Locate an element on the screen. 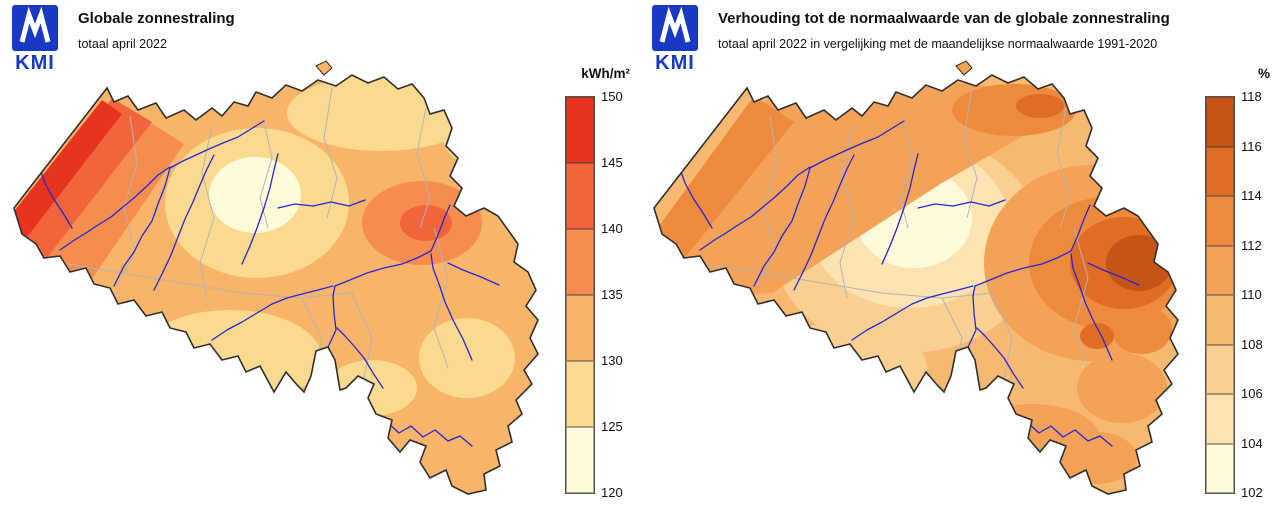 The width and height of the screenshot is (1280, 507). legend-tick-label: 130 is located at coordinates (612, 360).